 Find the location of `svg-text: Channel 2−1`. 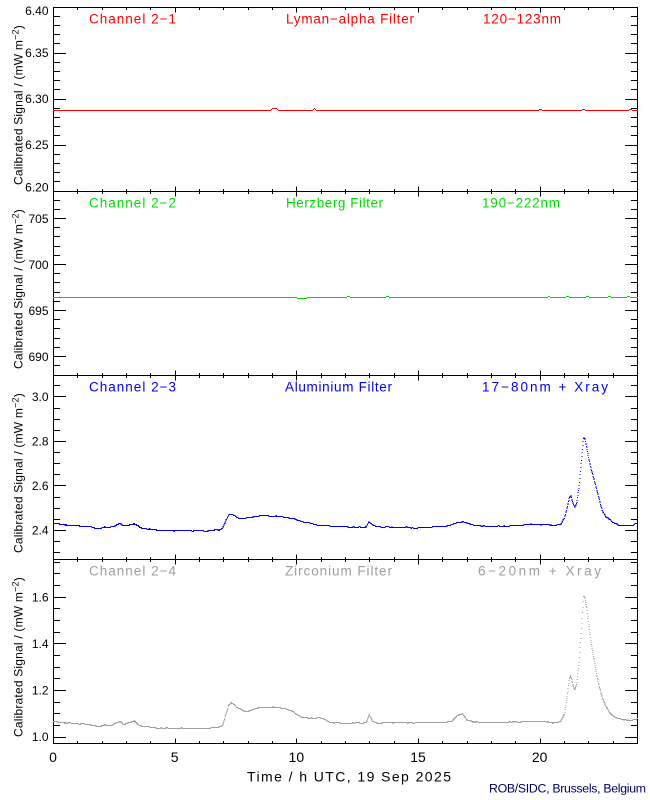

svg-text: Channel 2−1 is located at coordinates (132, 18).